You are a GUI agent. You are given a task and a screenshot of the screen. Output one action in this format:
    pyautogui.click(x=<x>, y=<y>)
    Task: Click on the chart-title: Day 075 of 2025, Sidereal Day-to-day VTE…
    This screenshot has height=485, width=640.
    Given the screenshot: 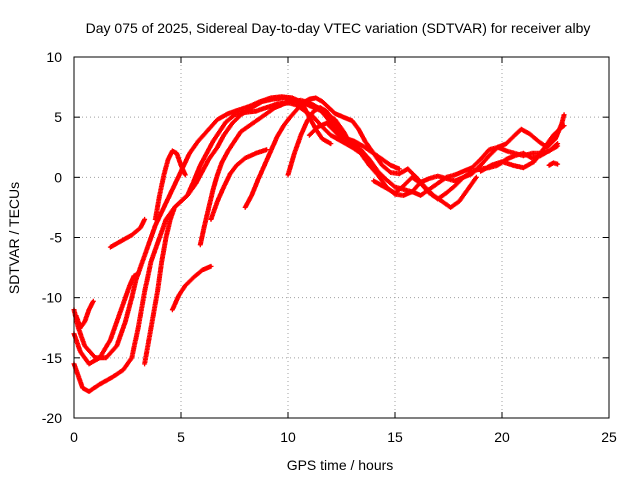 What is the action you would take?
    pyautogui.click(x=338, y=28)
    